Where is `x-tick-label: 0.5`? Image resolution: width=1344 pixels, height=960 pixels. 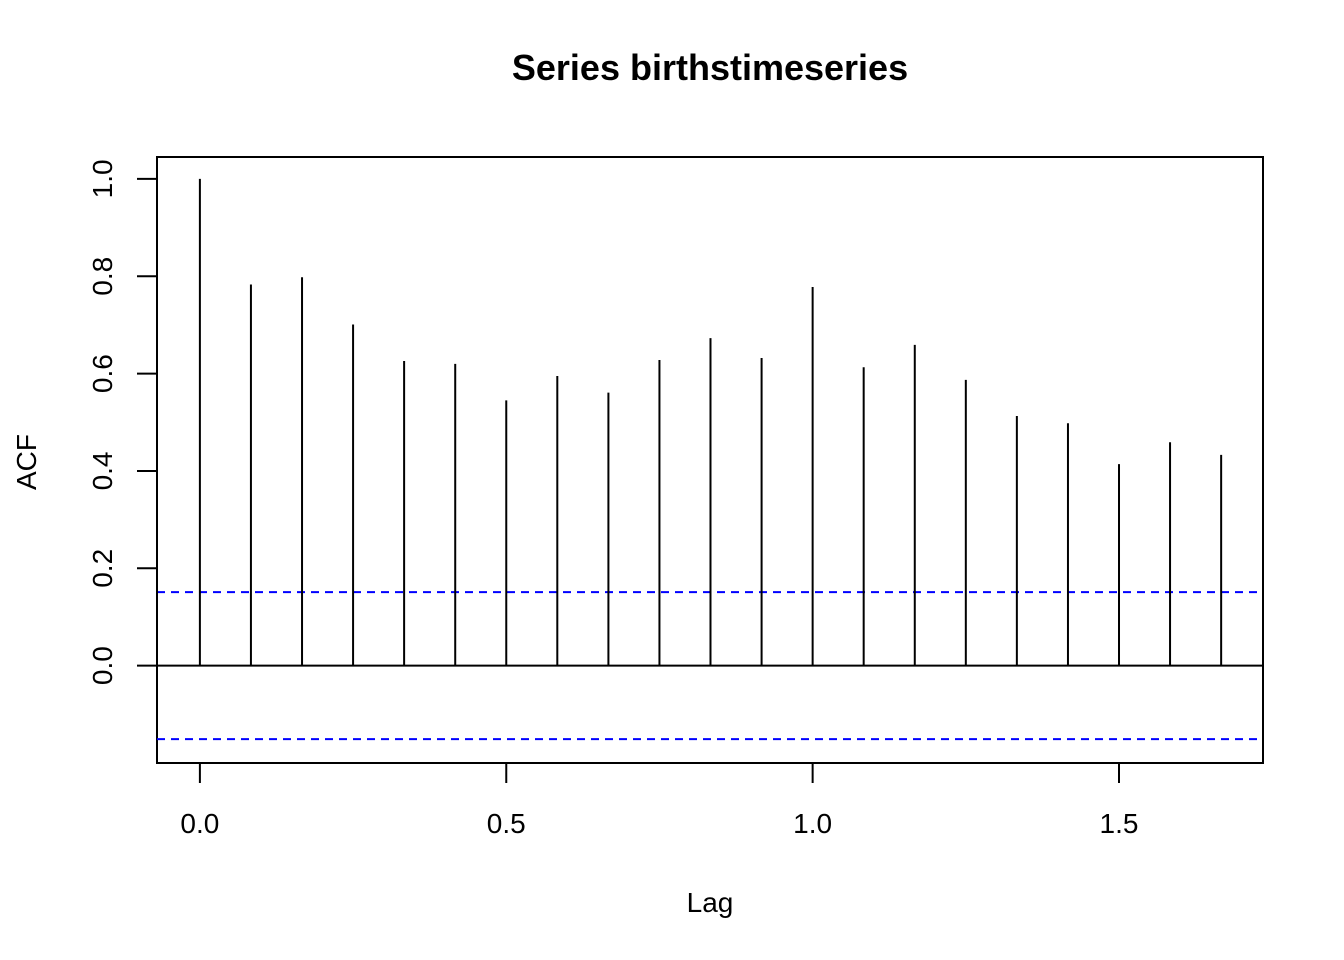 x-tick-label: 0.5 is located at coordinates (506, 823).